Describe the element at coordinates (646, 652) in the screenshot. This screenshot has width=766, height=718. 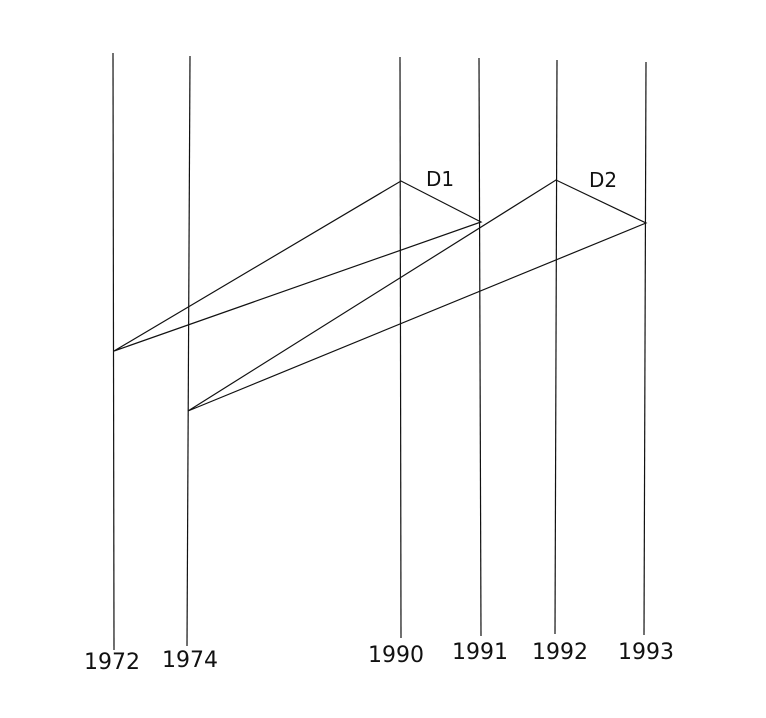
I see `year-label-1993: 1993` at that location.